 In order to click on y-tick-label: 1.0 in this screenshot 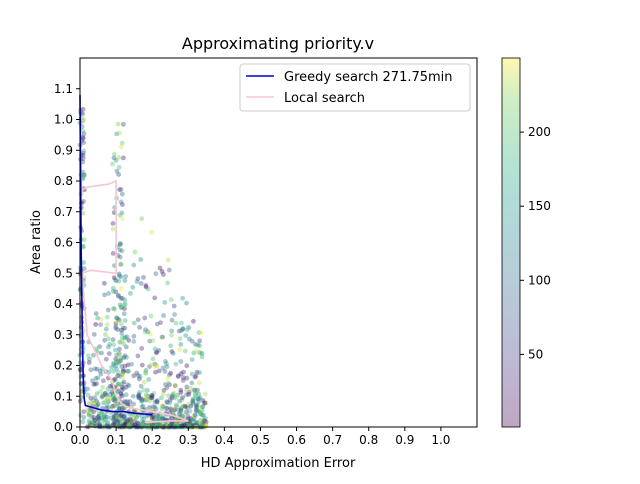, I will do `click(63, 120)`.